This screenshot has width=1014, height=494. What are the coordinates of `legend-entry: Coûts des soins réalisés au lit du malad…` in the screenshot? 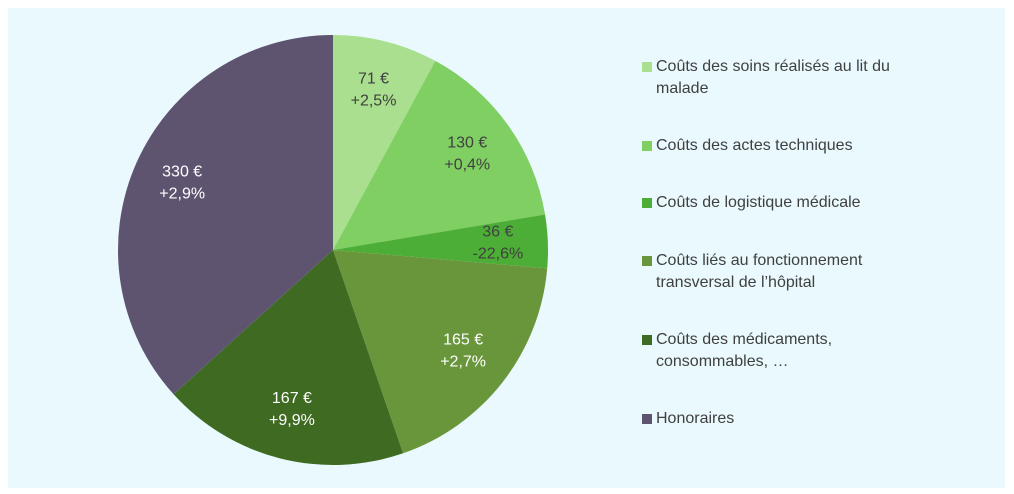 It's located at (817, 78).